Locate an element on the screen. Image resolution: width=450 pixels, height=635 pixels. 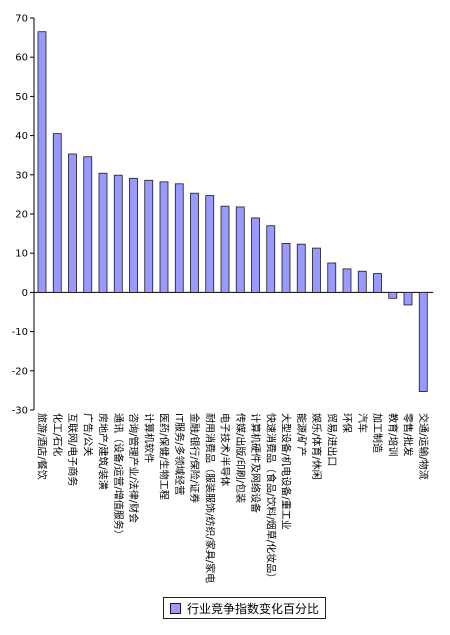
category-label: 交通/运输/物流 is located at coordinates (423, 446).